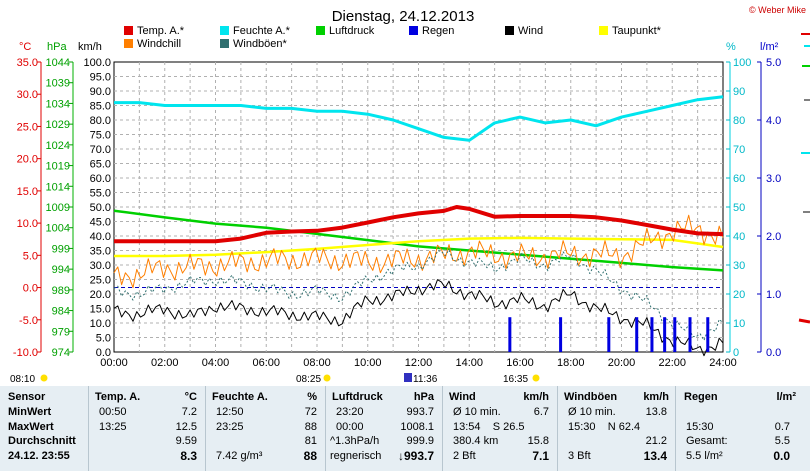  I want to click on gusts-unit: km/h, so click(656, 397).